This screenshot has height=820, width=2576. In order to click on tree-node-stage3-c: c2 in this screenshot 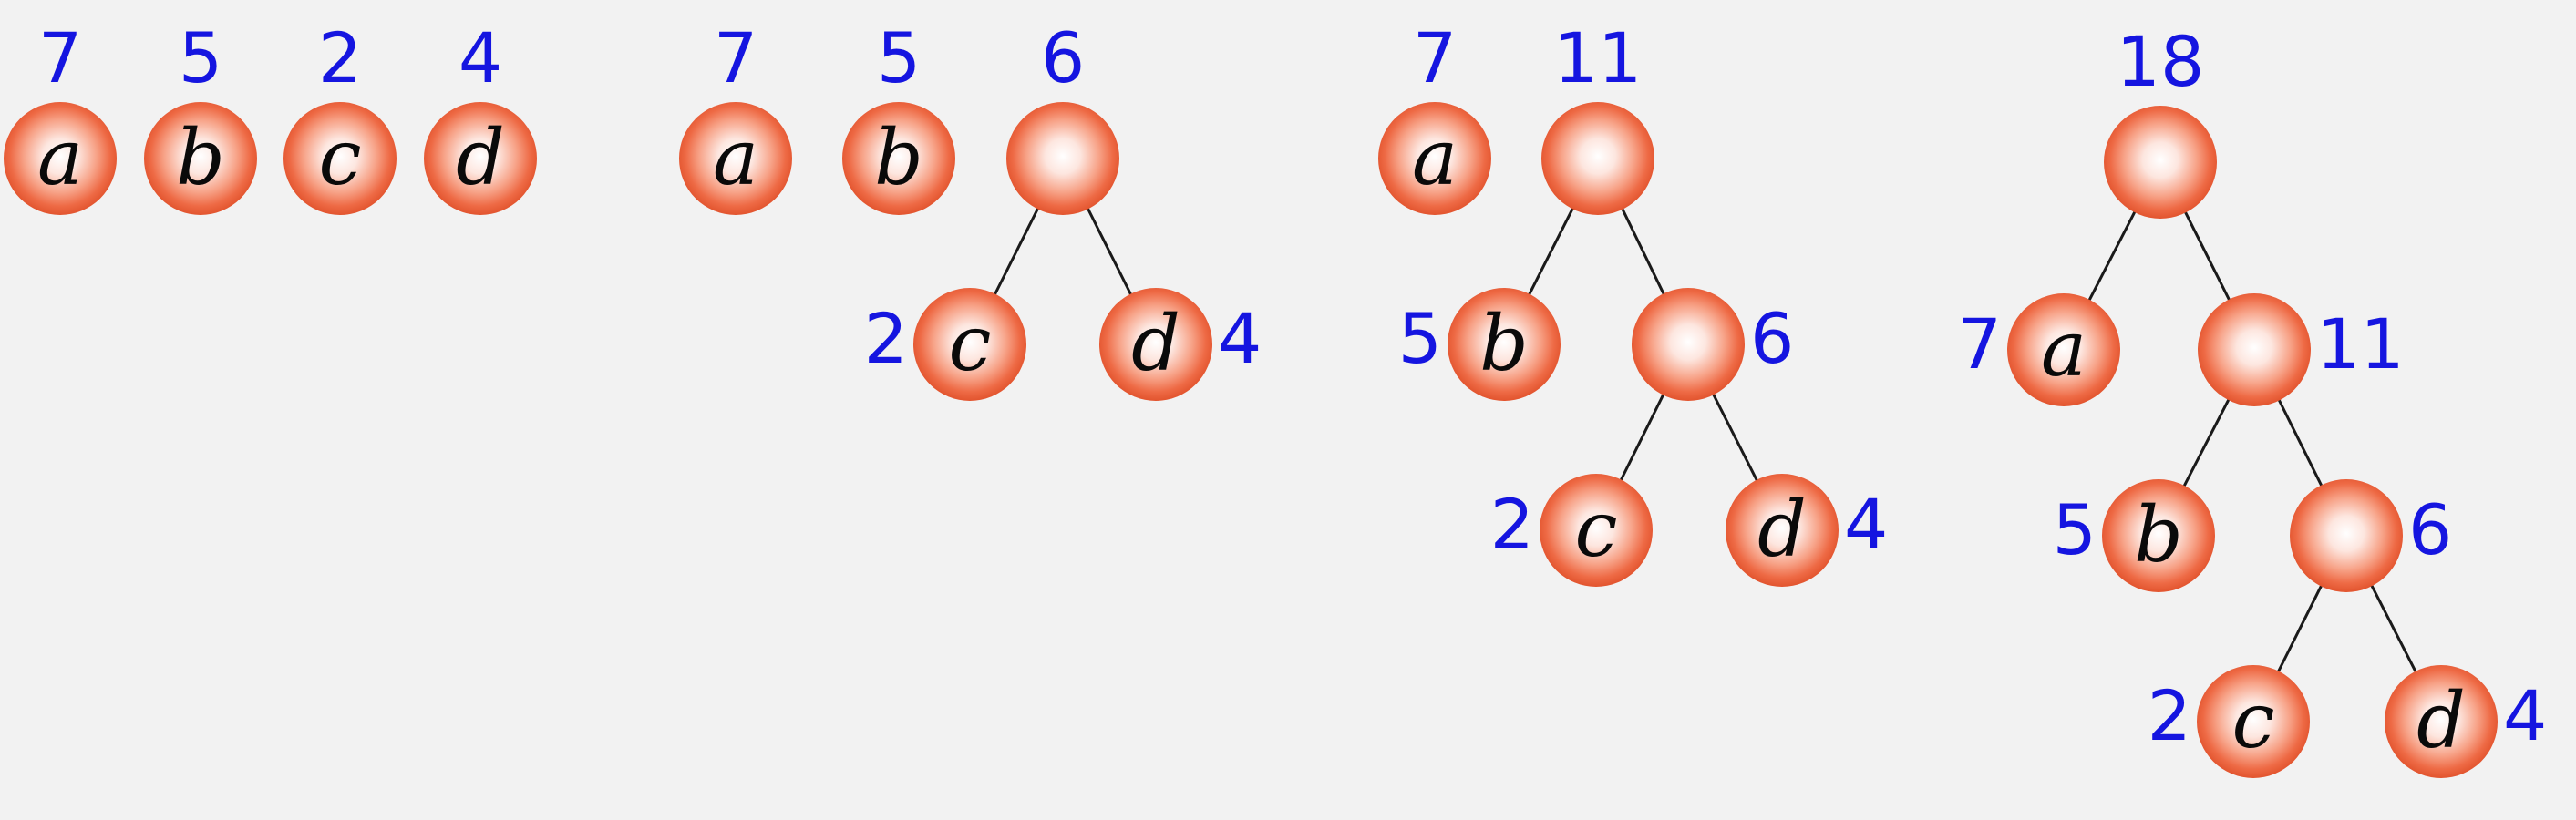, I will do `click(1571, 530)`.